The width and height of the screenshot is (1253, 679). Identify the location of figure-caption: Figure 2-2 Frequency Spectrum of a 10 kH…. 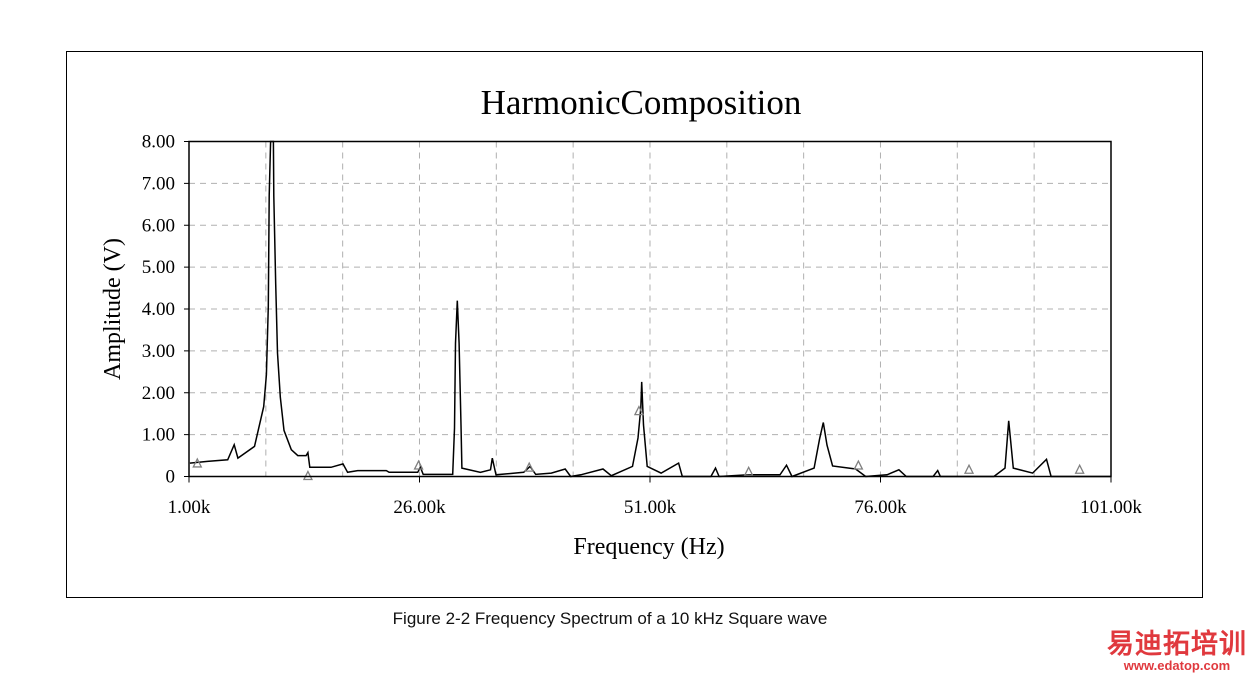
(610, 618).